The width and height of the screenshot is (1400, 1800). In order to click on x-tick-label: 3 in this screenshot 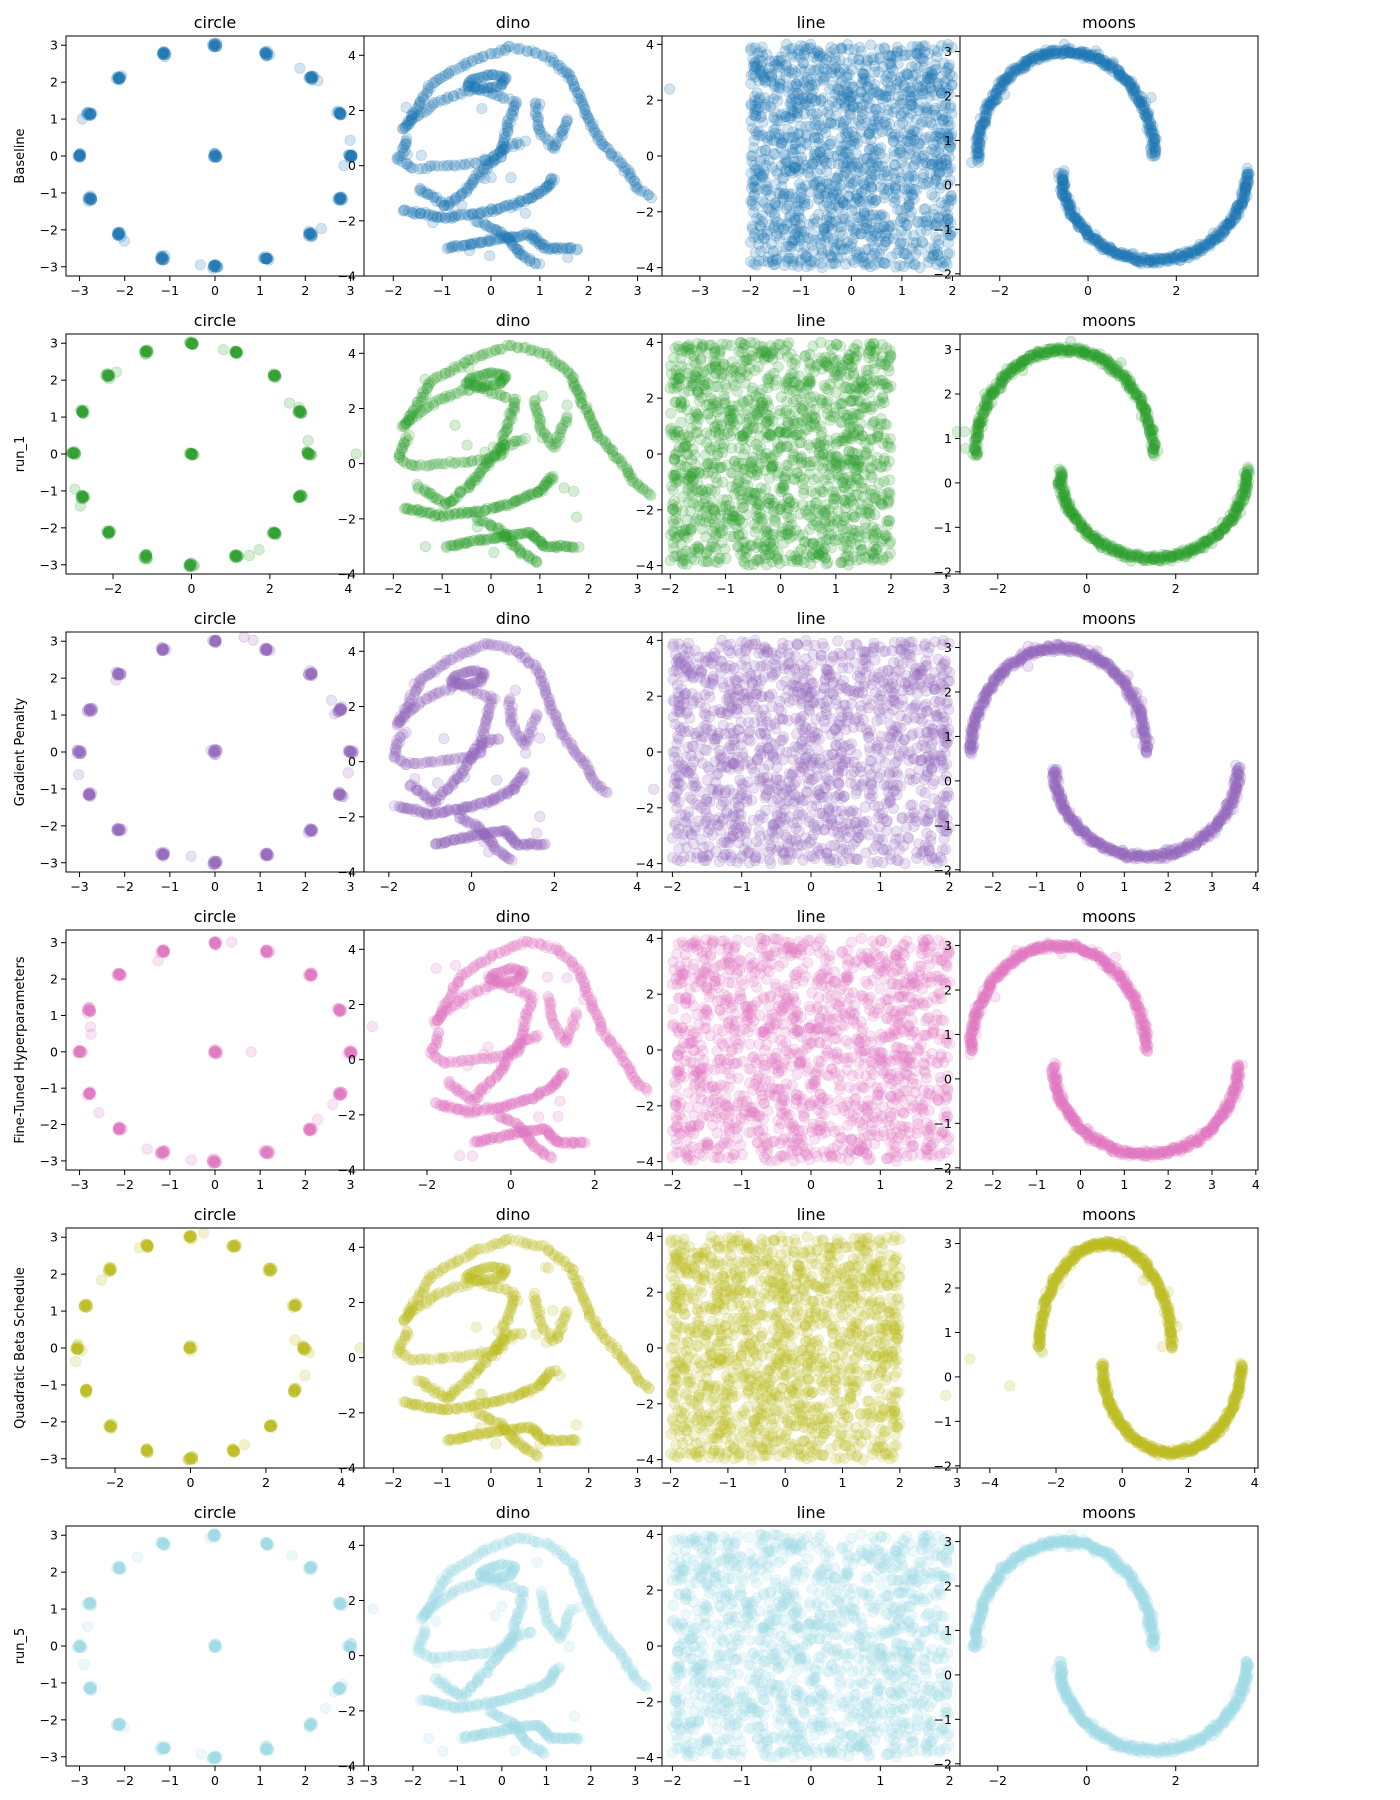, I will do `click(638, 588)`.